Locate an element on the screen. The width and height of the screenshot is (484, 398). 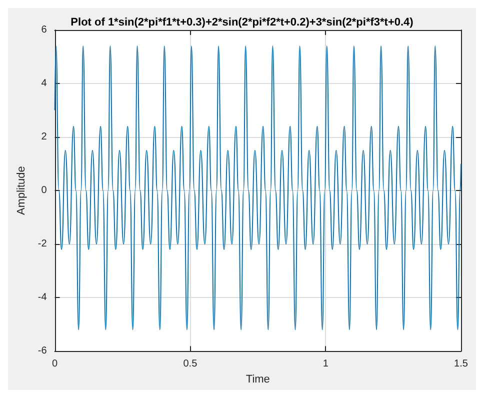
y-tick-label: 6 is located at coordinates (44, 30).